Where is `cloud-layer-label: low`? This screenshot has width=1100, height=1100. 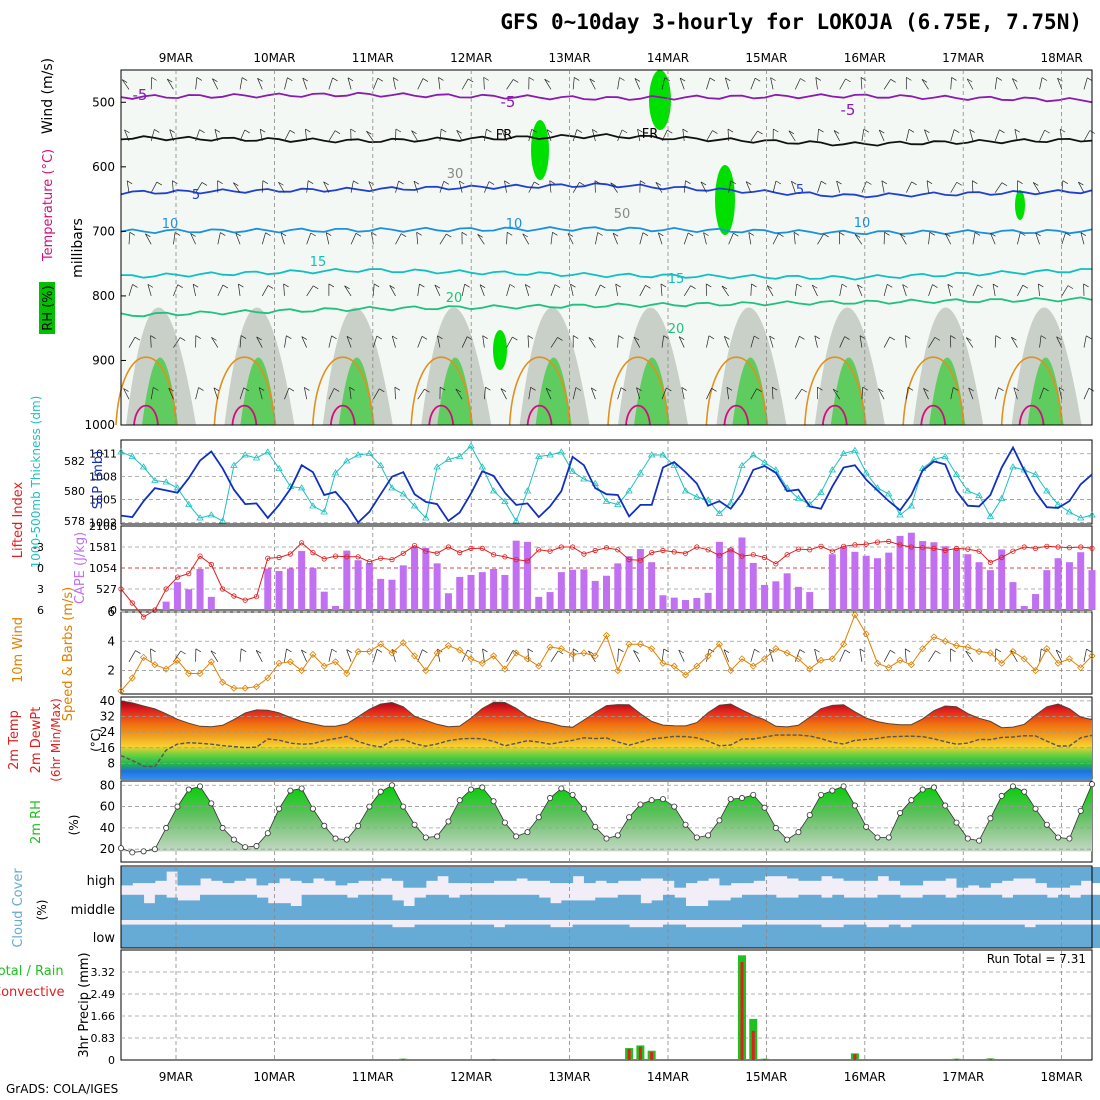 cloud-layer-label: low is located at coordinates (104, 938).